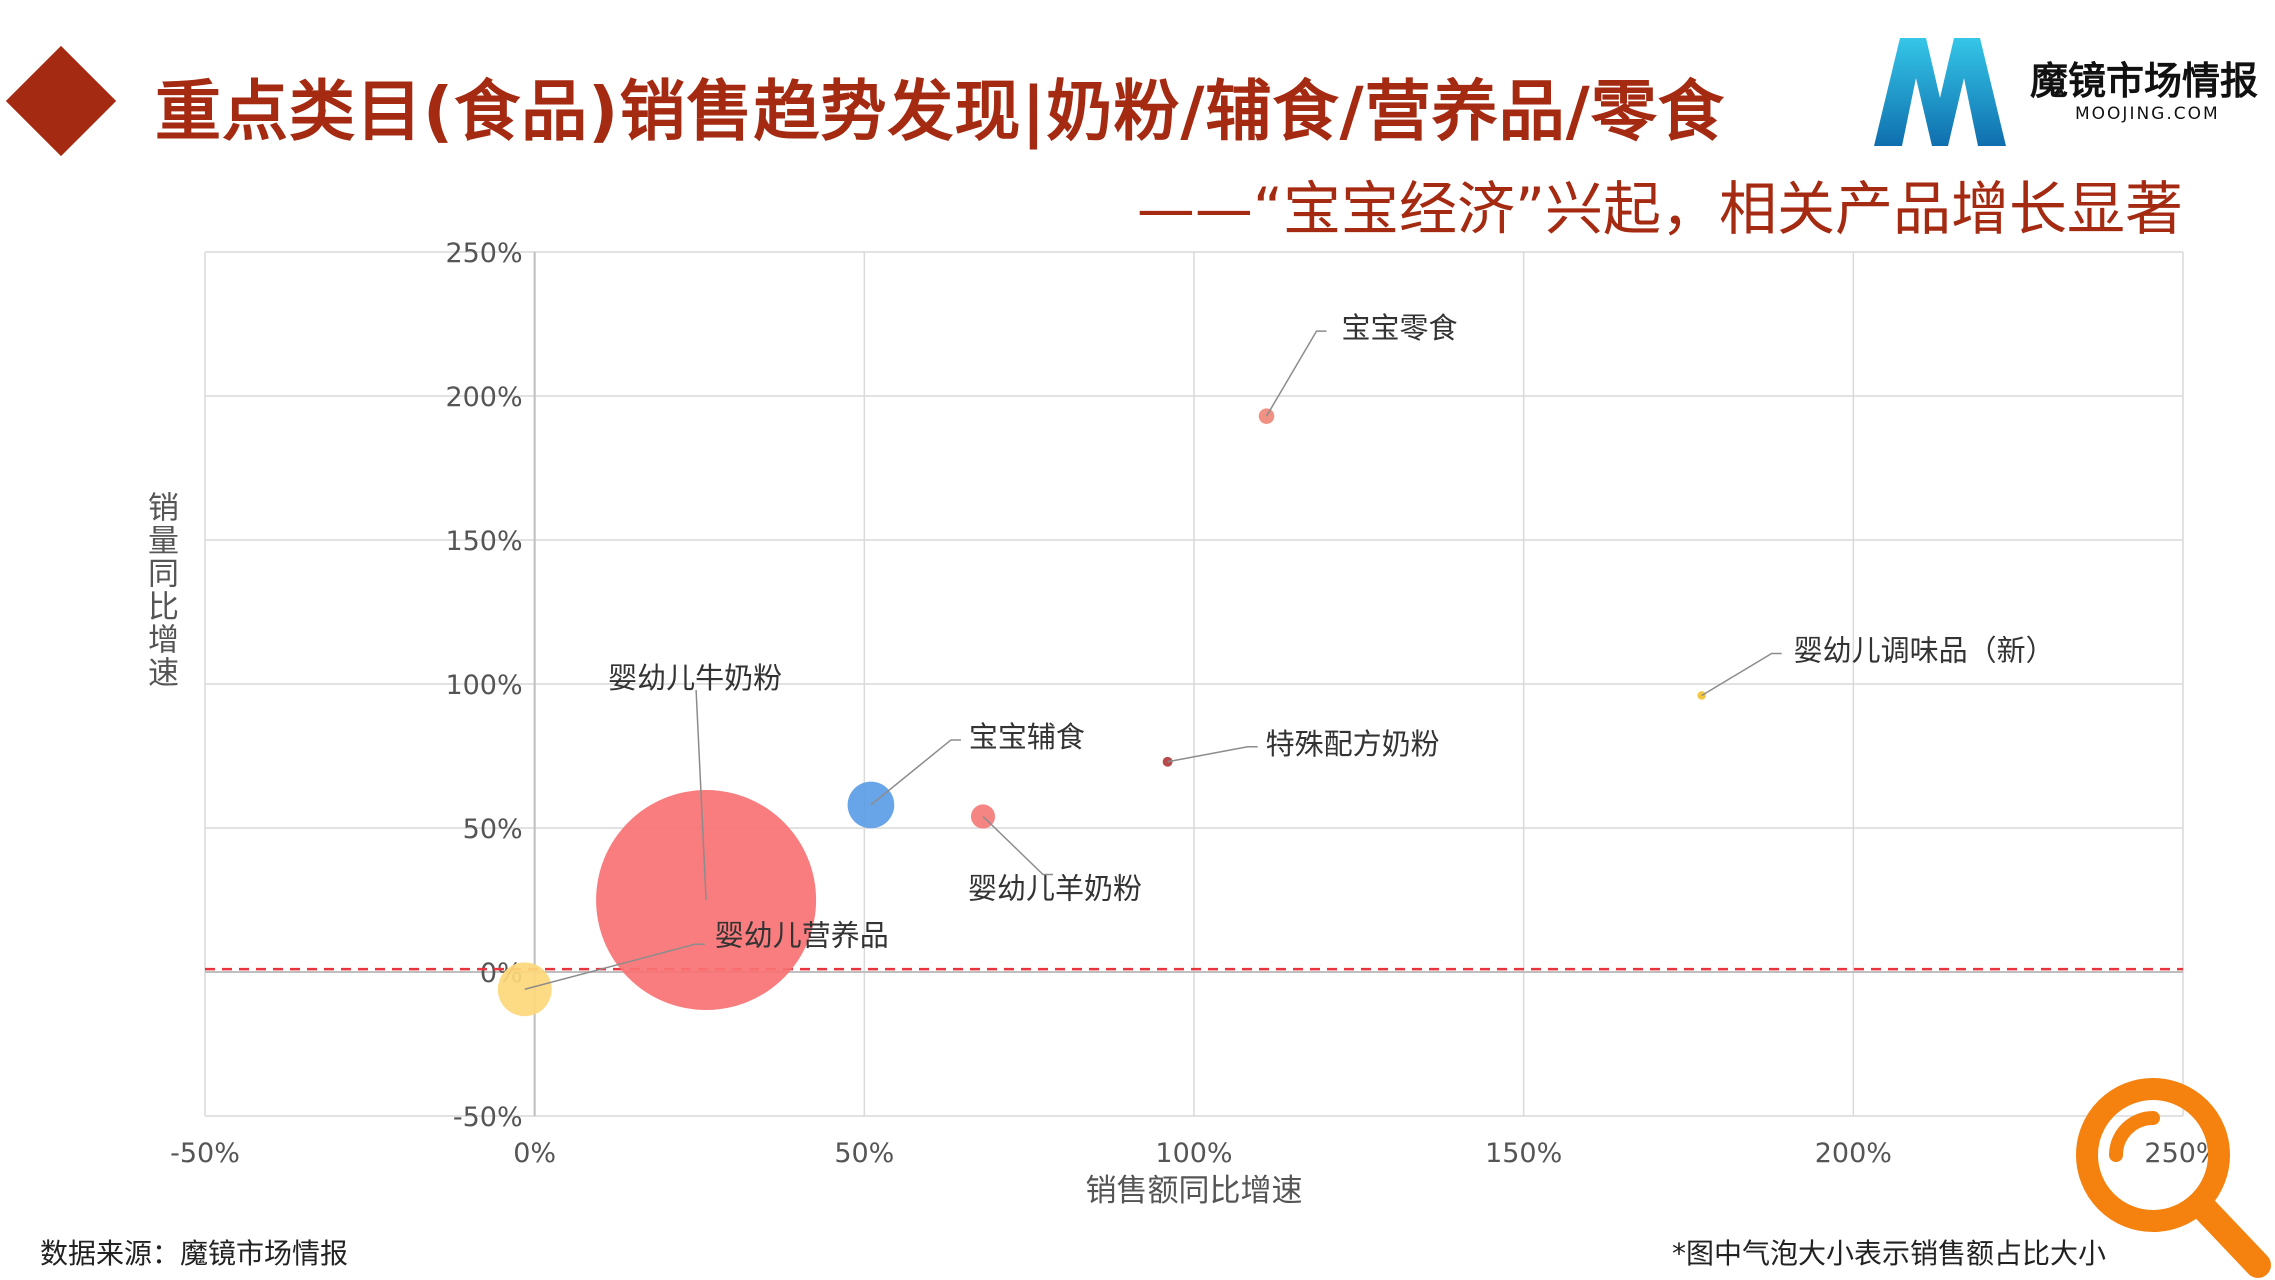 This screenshot has width=2275, height=1280. What do you see at coordinates (864, 1153) in the screenshot?
I see `x-tick-label: 50%` at bounding box center [864, 1153].